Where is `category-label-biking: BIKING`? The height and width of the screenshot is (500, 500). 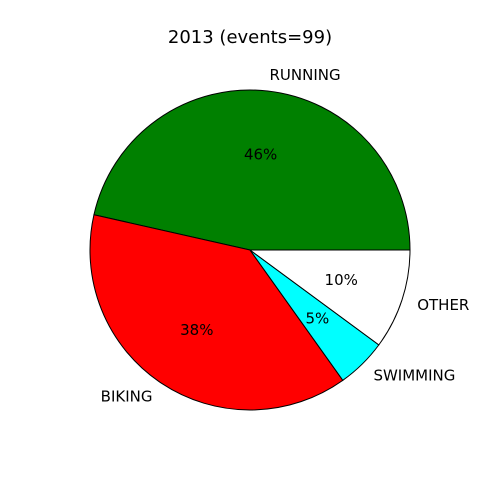 category-label-biking: BIKING is located at coordinates (127, 397).